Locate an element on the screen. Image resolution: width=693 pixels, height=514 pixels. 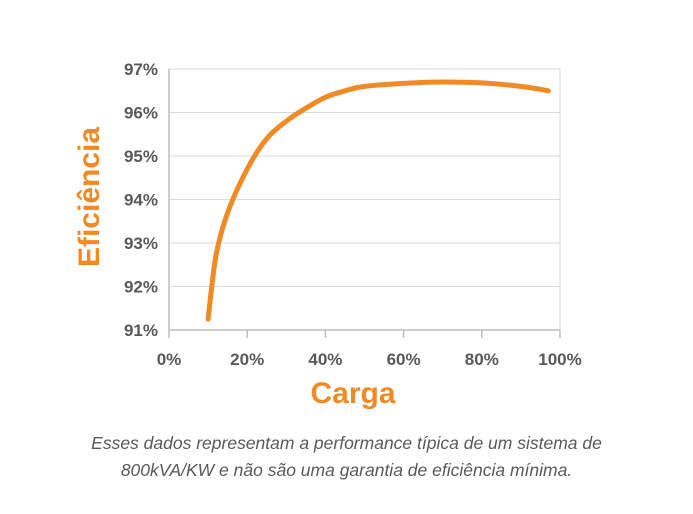
y-tick-label: 91% is located at coordinates (141, 330).